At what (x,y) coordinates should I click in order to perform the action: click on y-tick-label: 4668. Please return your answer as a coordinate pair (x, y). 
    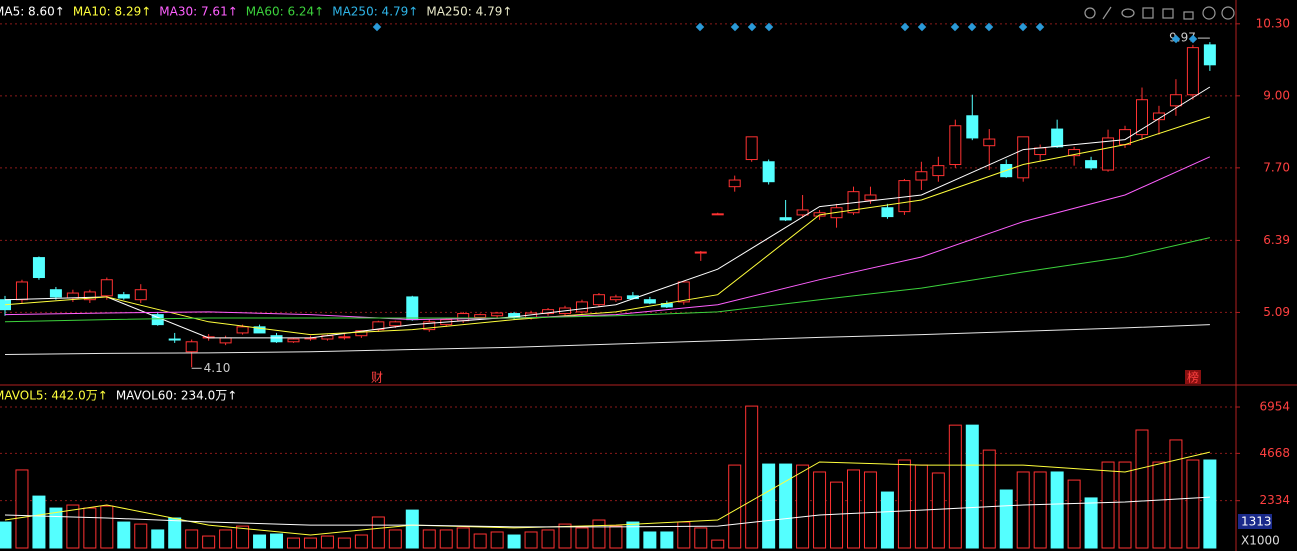
    Looking at the image, I should click on (1274, 453).